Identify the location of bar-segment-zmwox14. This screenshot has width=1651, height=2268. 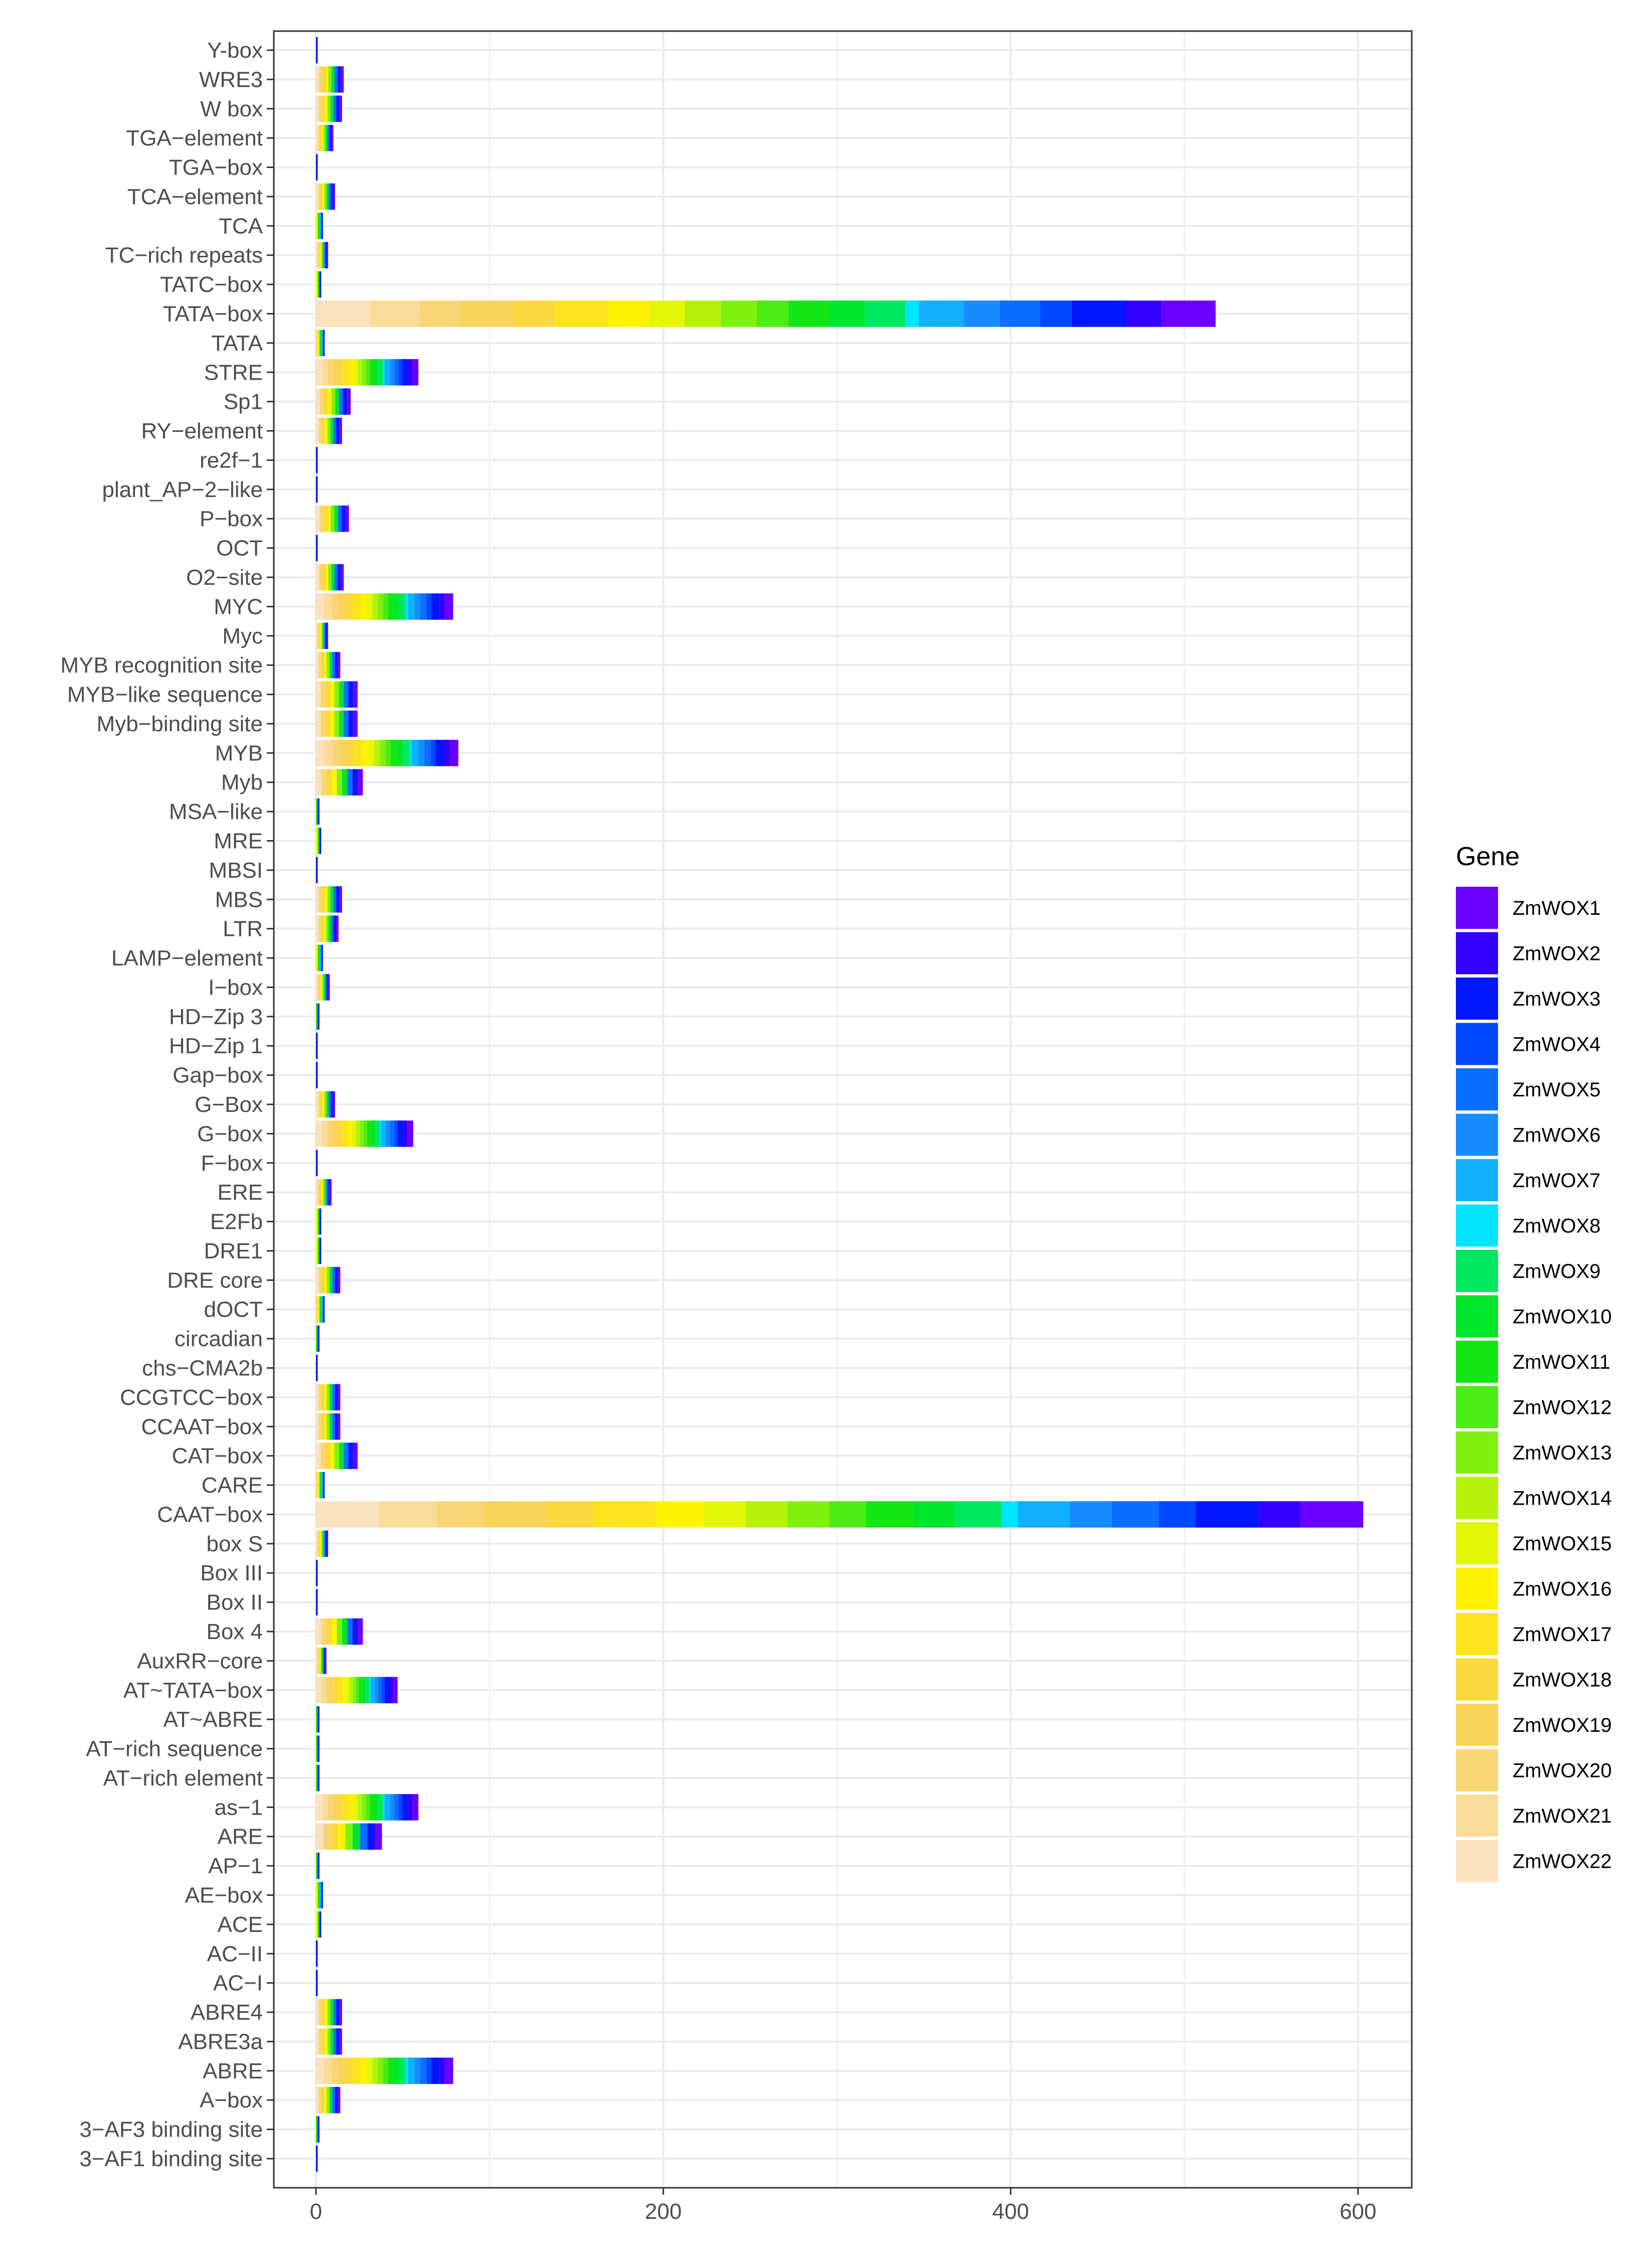
(703, 313).